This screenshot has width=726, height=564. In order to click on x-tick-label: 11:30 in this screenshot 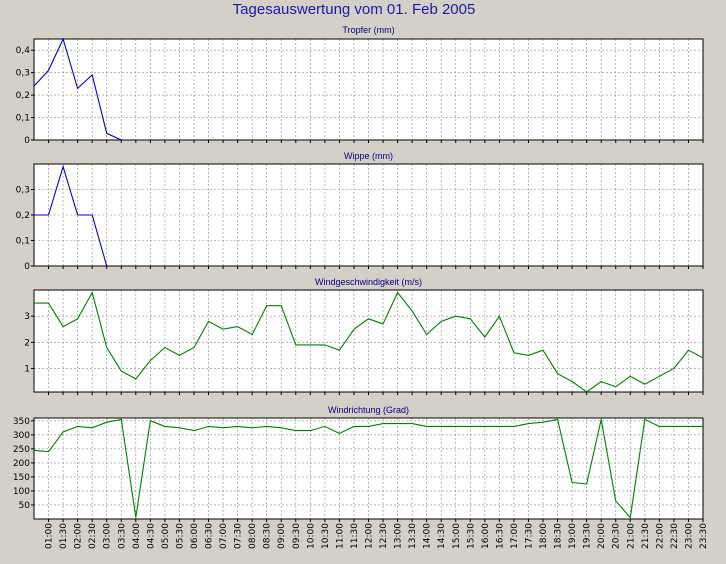, I will do `click(355, 536)`.